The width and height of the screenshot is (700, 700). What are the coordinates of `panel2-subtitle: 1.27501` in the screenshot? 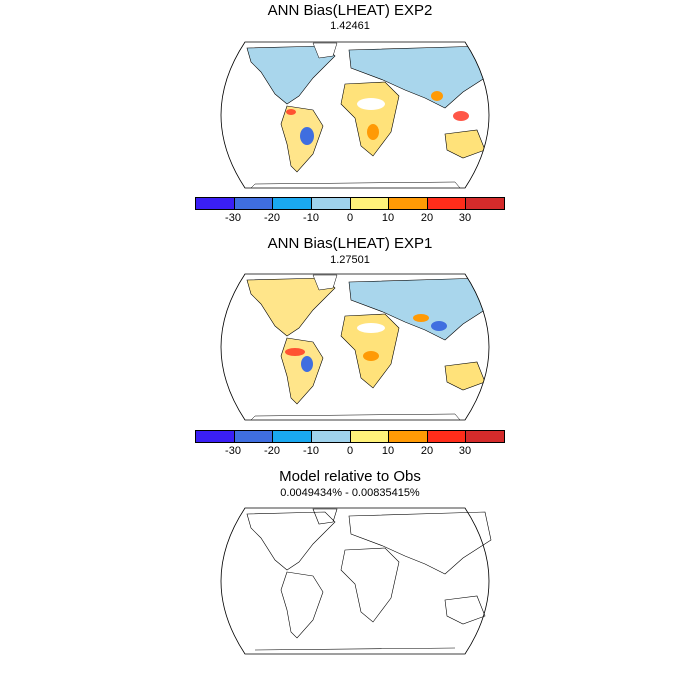 It's located at (350, 260).